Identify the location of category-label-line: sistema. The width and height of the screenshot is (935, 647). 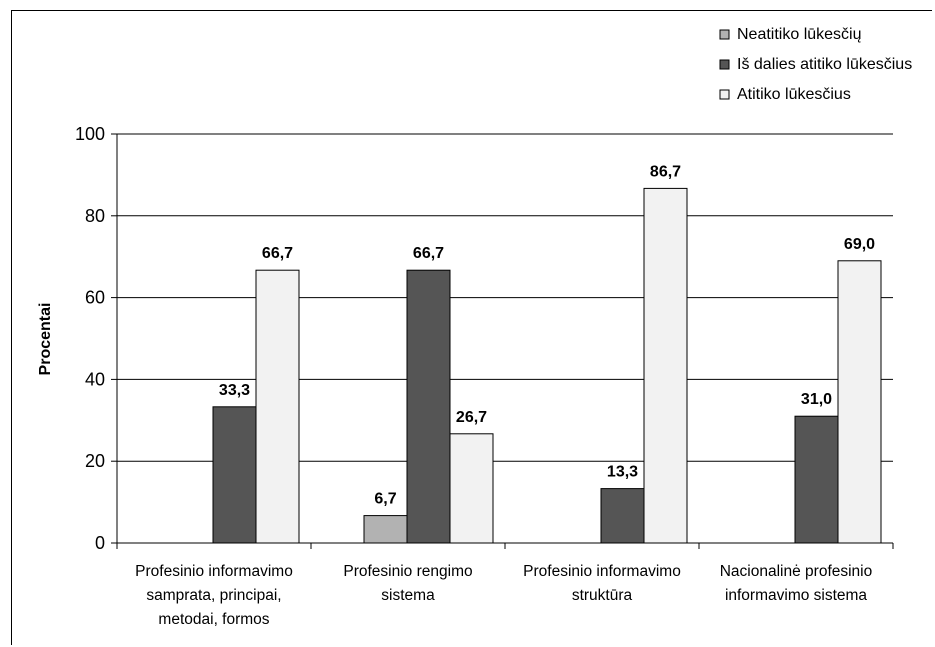
(408, 595).